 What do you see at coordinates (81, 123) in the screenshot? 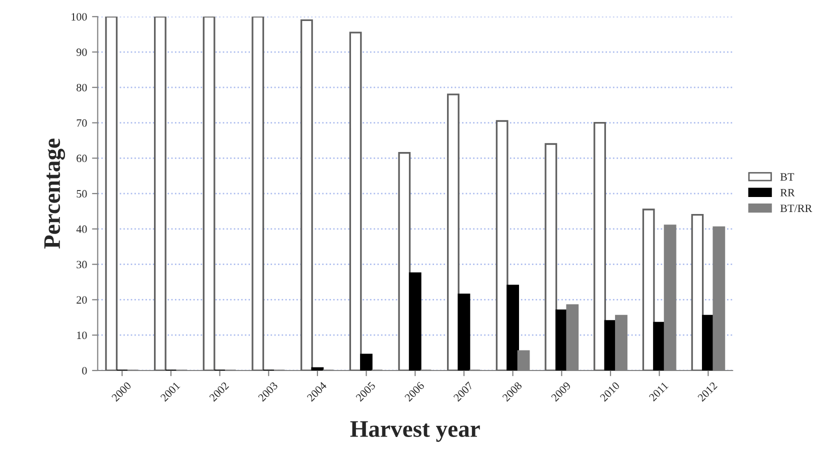
I see `y-tick-label: 70` at bounding box center [81, 123].